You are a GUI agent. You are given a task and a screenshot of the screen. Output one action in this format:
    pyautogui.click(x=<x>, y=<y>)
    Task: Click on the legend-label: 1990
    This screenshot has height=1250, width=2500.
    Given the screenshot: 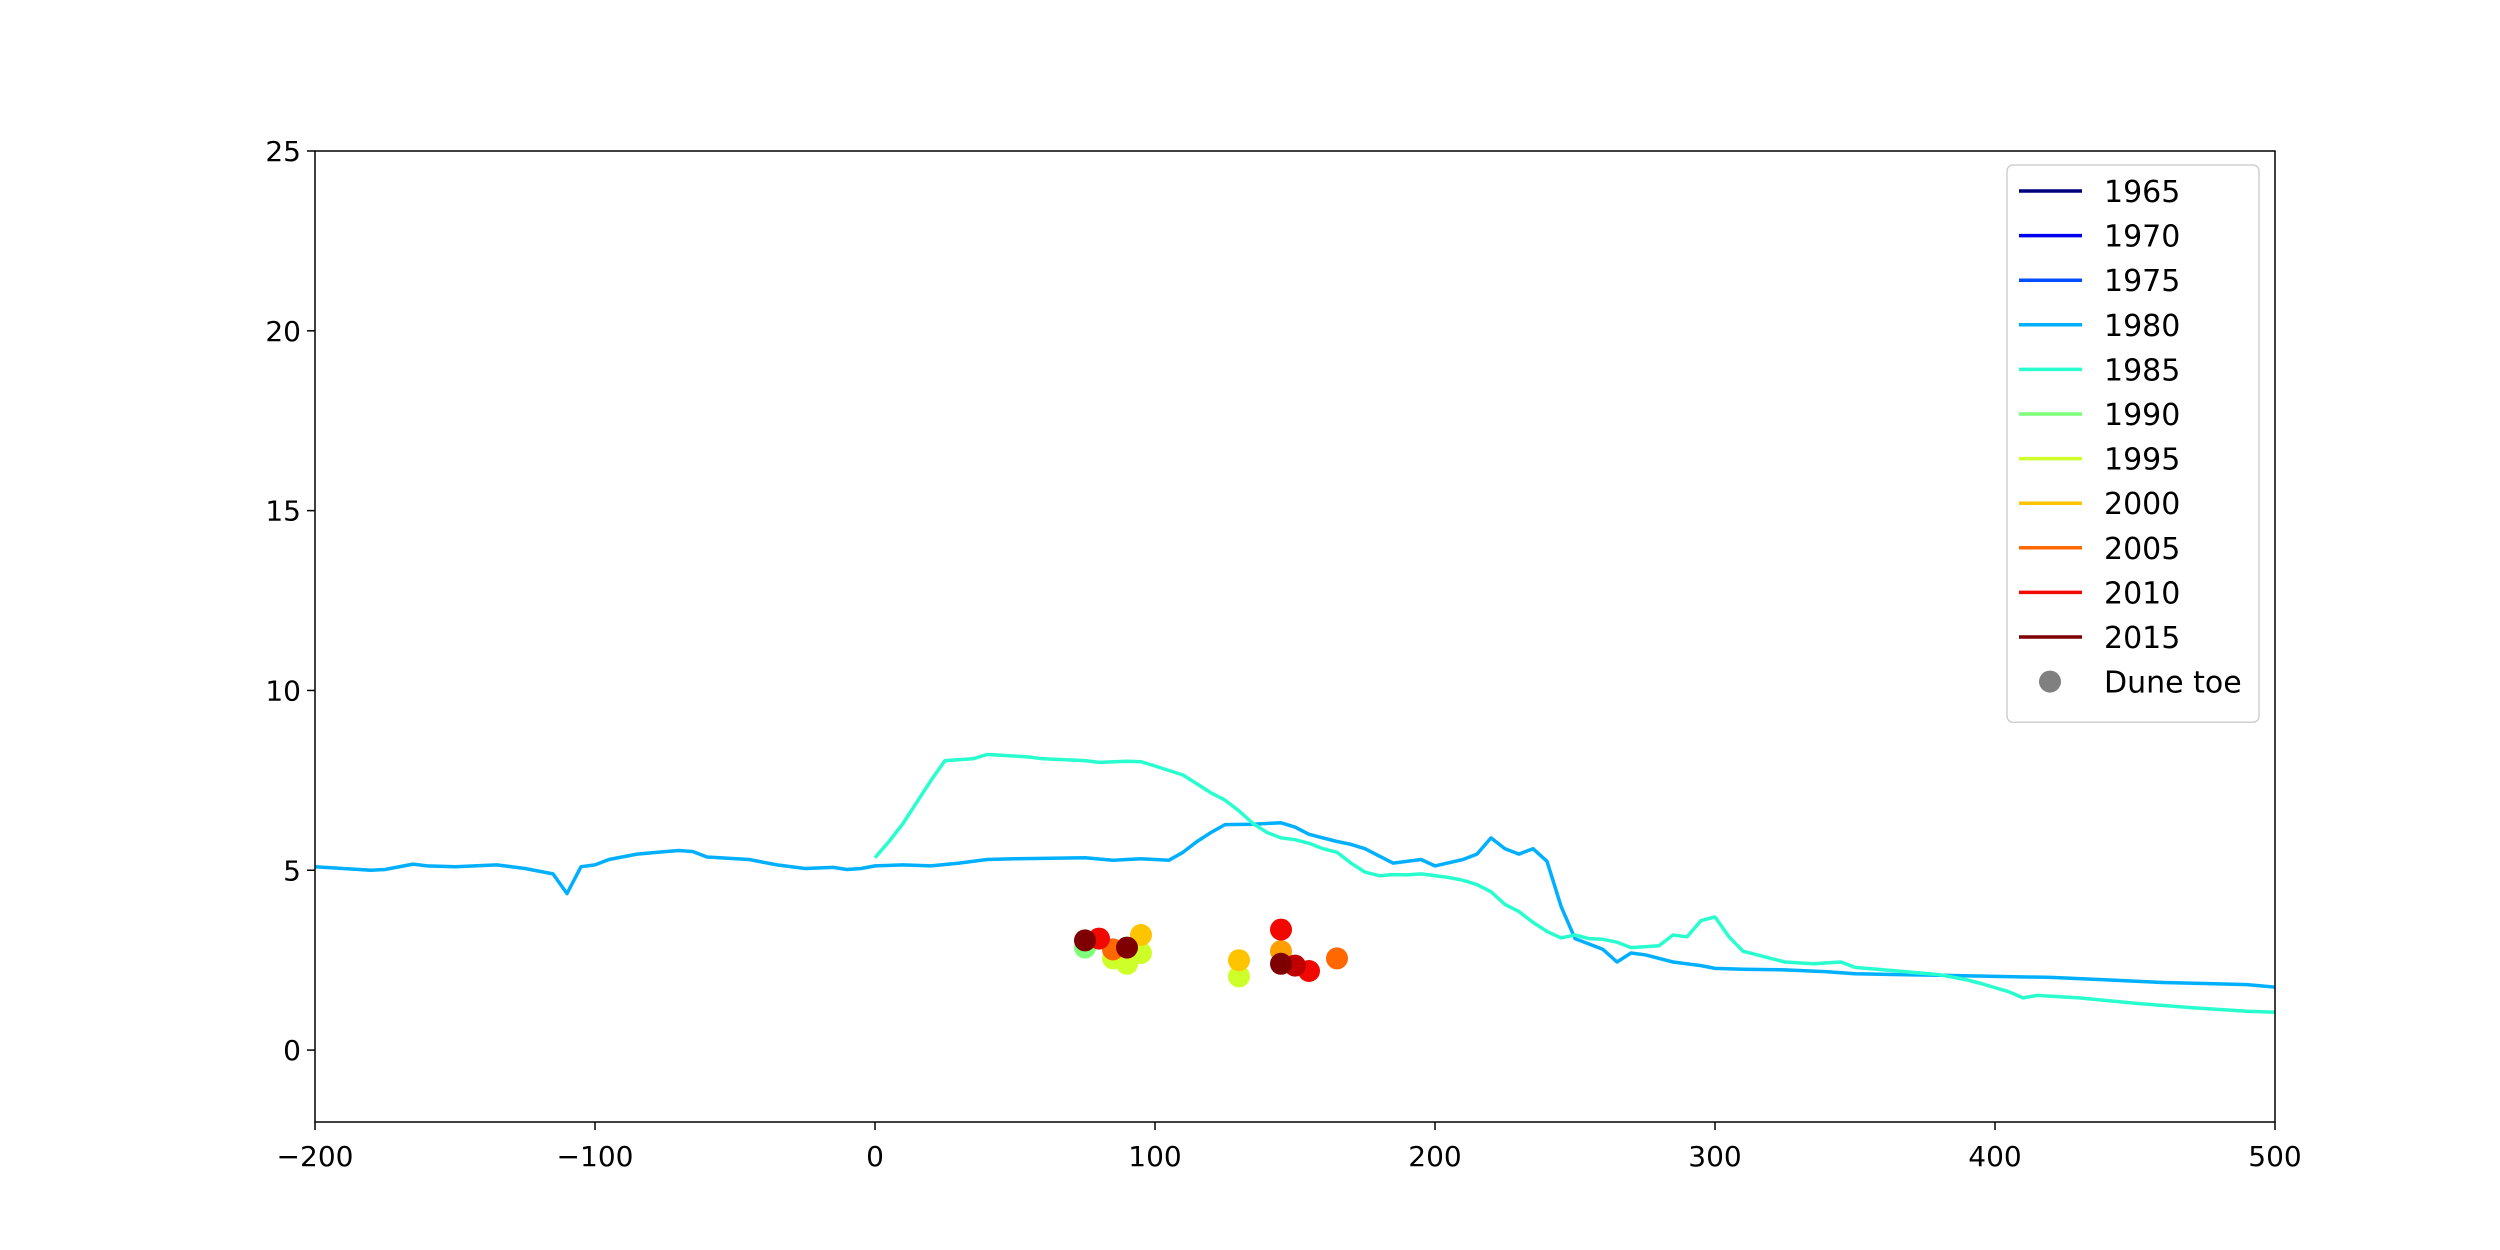 What is the action you would take?
    pyautogui.click(x=2142, y=415)
    